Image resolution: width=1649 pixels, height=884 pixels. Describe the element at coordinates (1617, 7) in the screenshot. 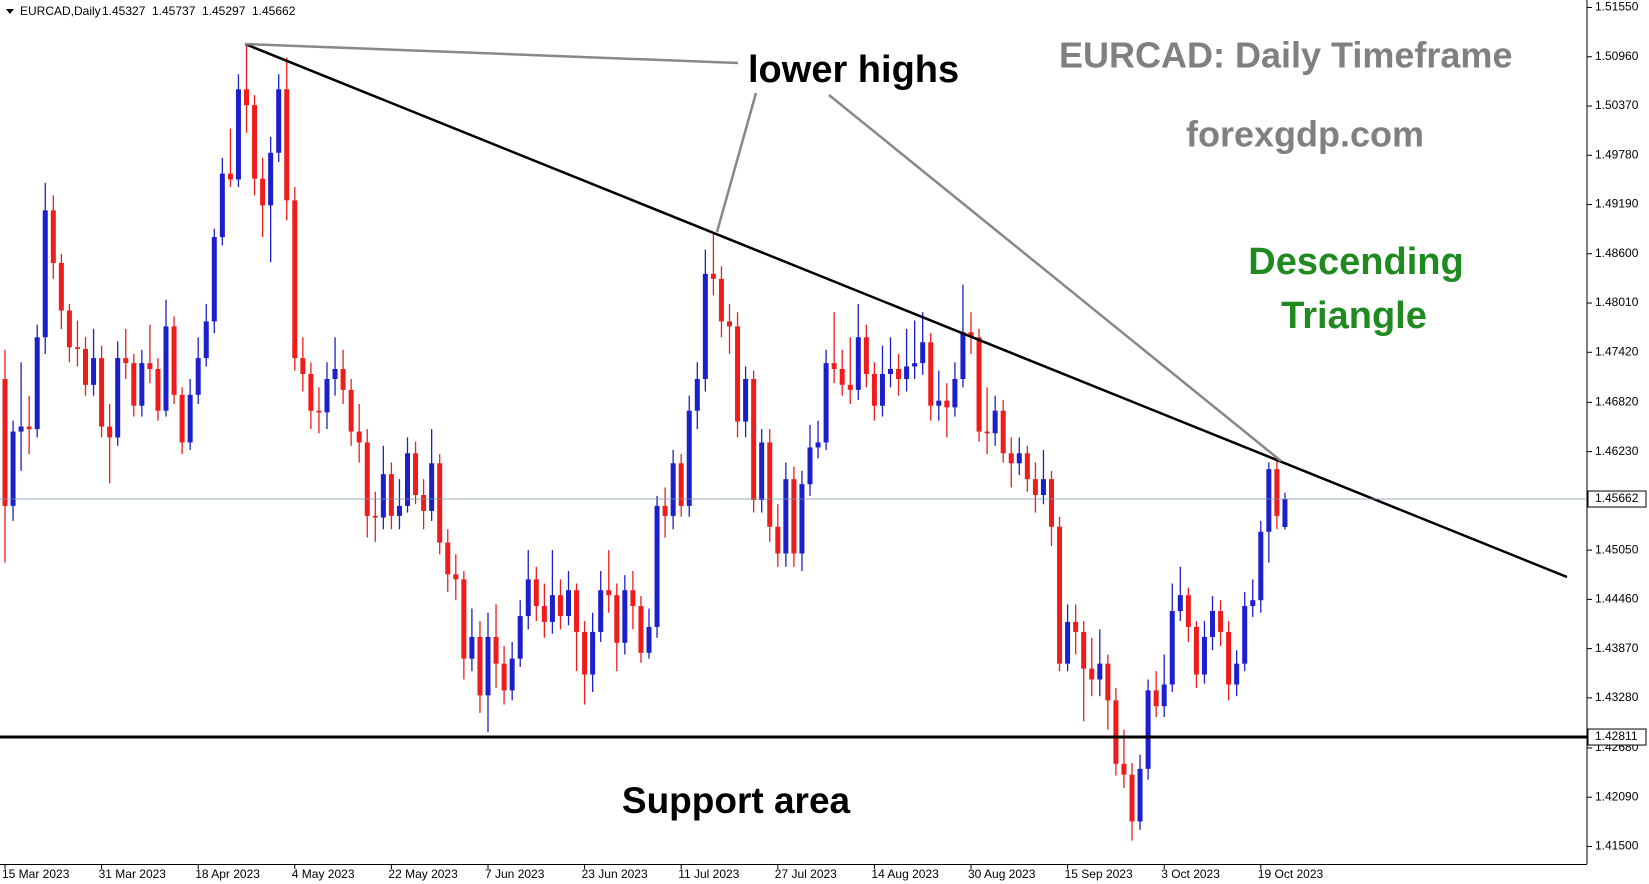

I see `y-tick-label: 1.51550` at that location.